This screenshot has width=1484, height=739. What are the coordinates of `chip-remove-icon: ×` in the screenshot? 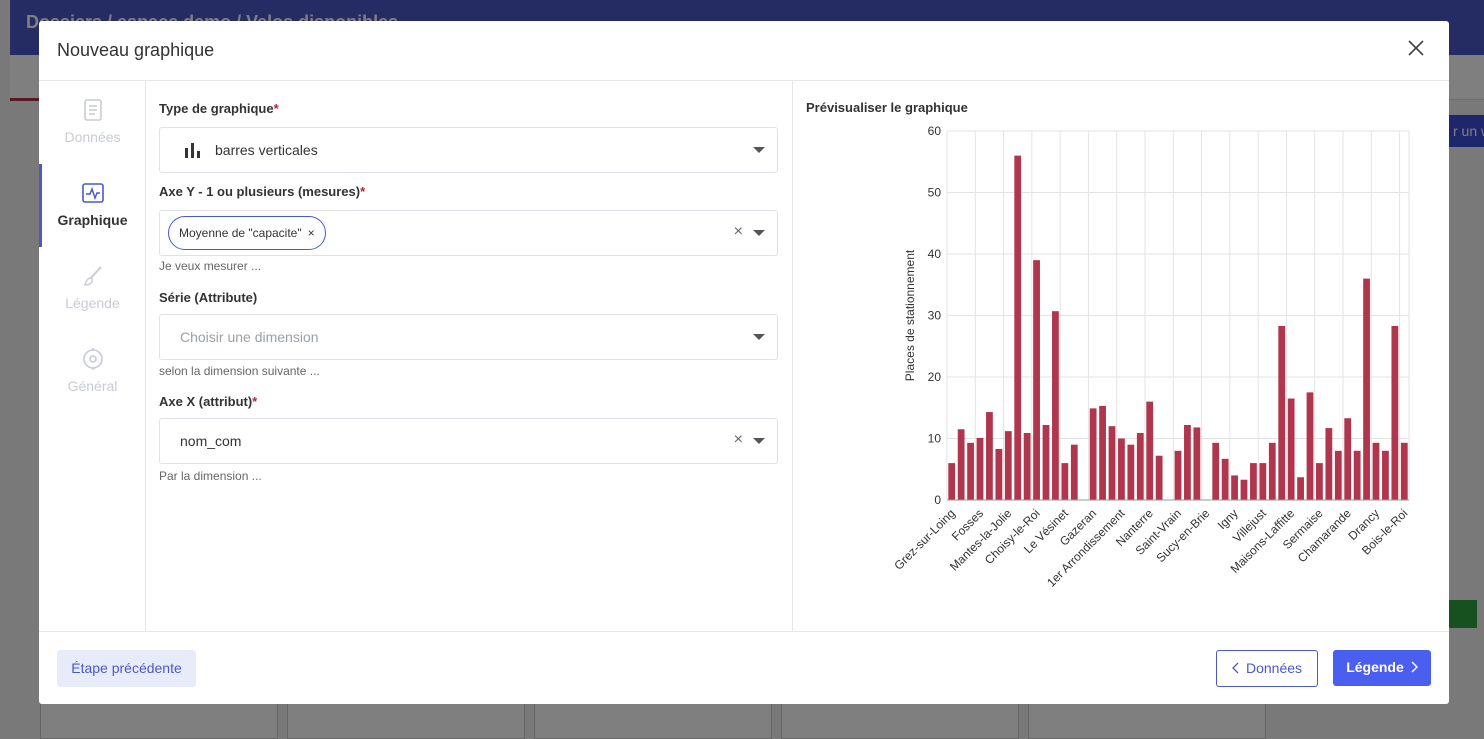 It's located at (311, 233).